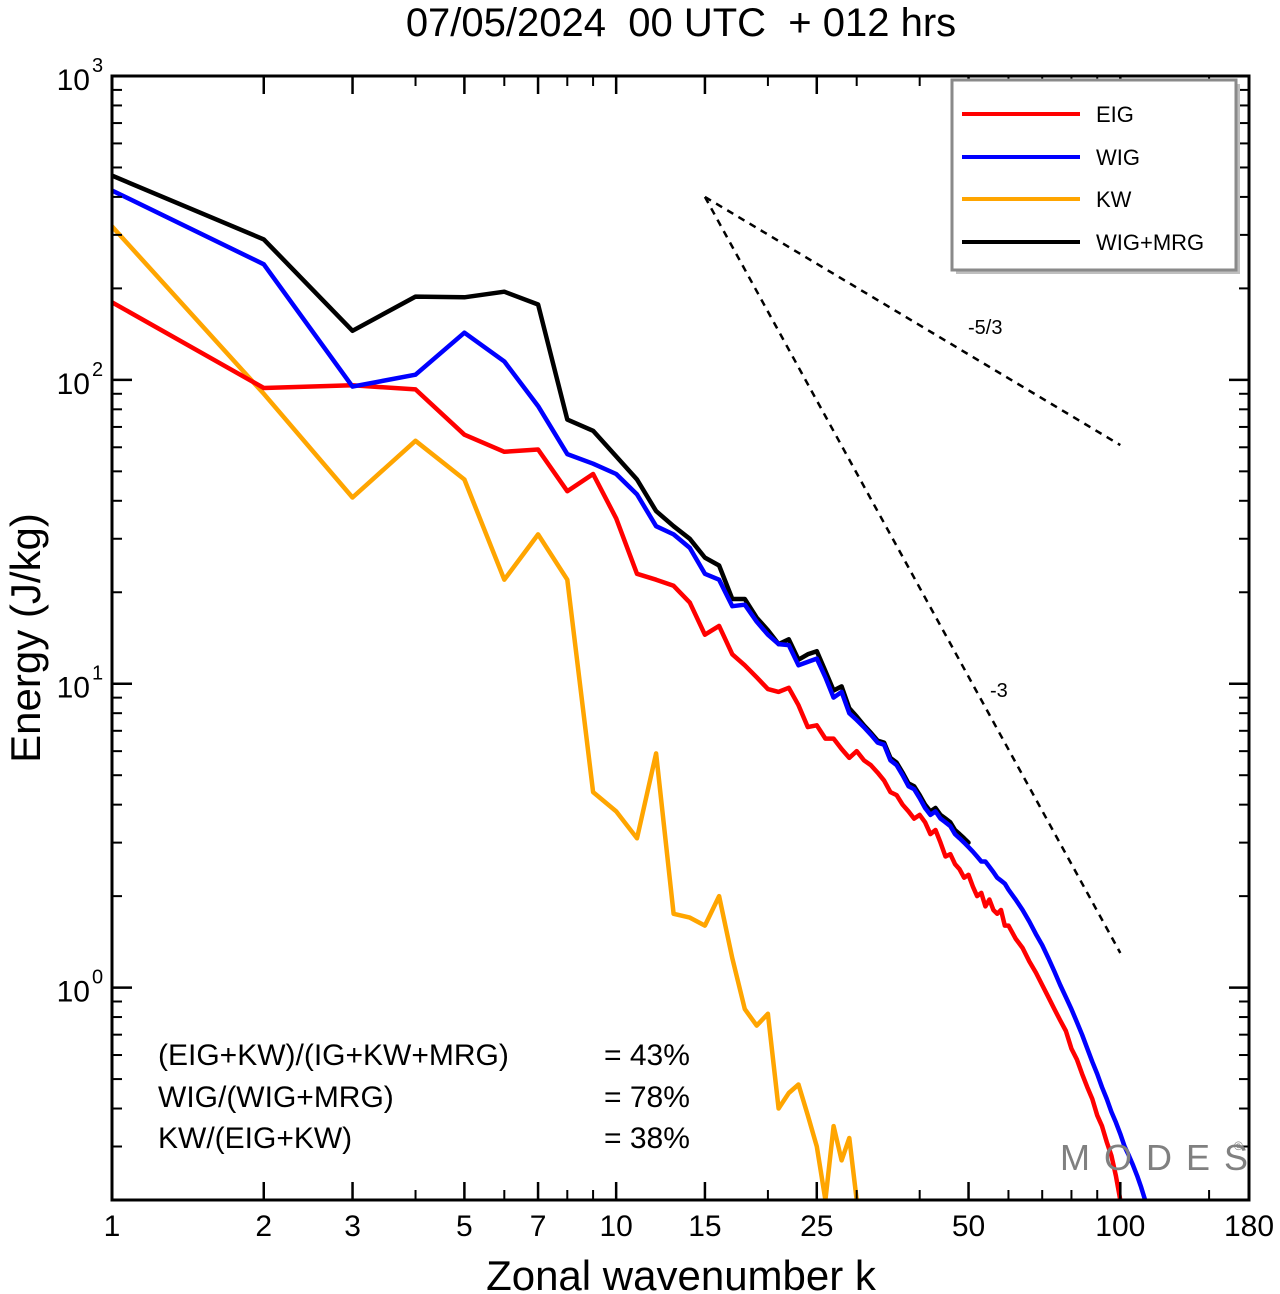 The image size is (1280, 1294). I want to click on y-tick-exponent: 1, so click(97, 674).